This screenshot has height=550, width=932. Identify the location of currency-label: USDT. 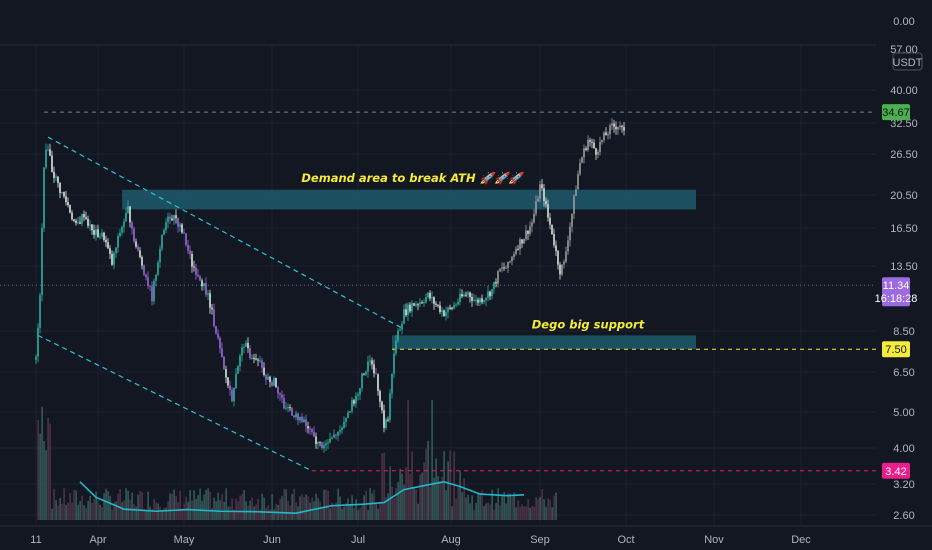
(907, 61).